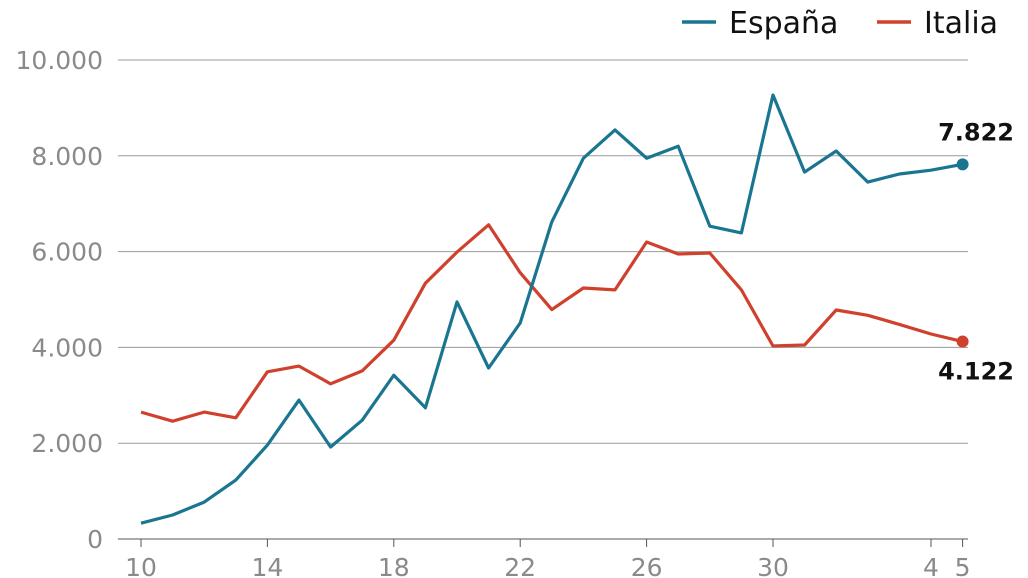 The width and height of the screenshot is (1028, 578). What do you see at coordinates (95, 539) in the screenshot?
I see `y-tick-label: 0` at bounding box center [95, 539].